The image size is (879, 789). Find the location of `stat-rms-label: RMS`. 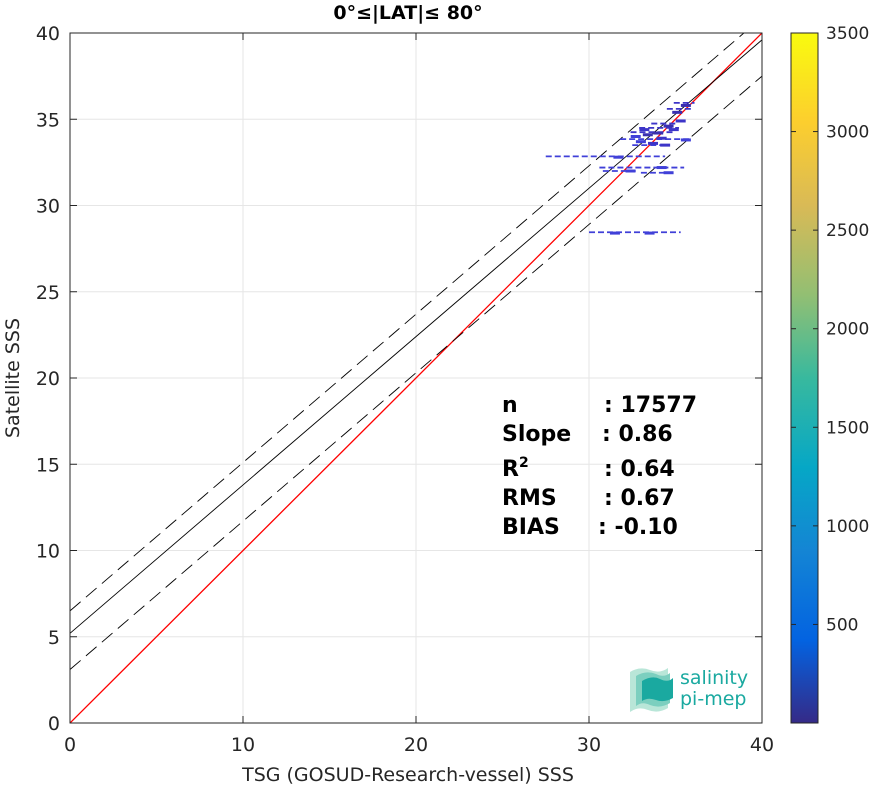

stat-rms-label: RMS is located at coordinates (529, 498).